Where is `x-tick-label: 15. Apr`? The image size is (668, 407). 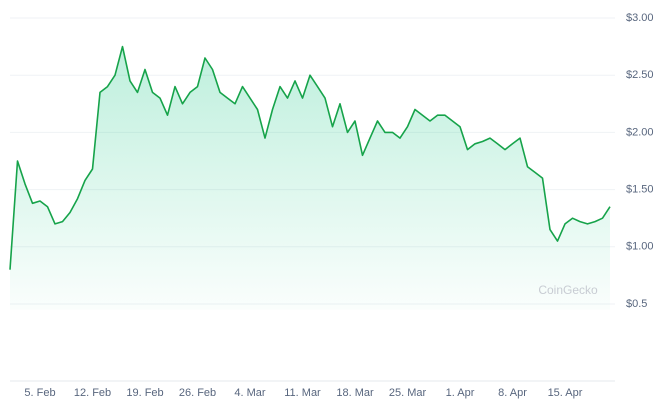 x-tick-label: 15. Apr is located at coordinates (565, 393).